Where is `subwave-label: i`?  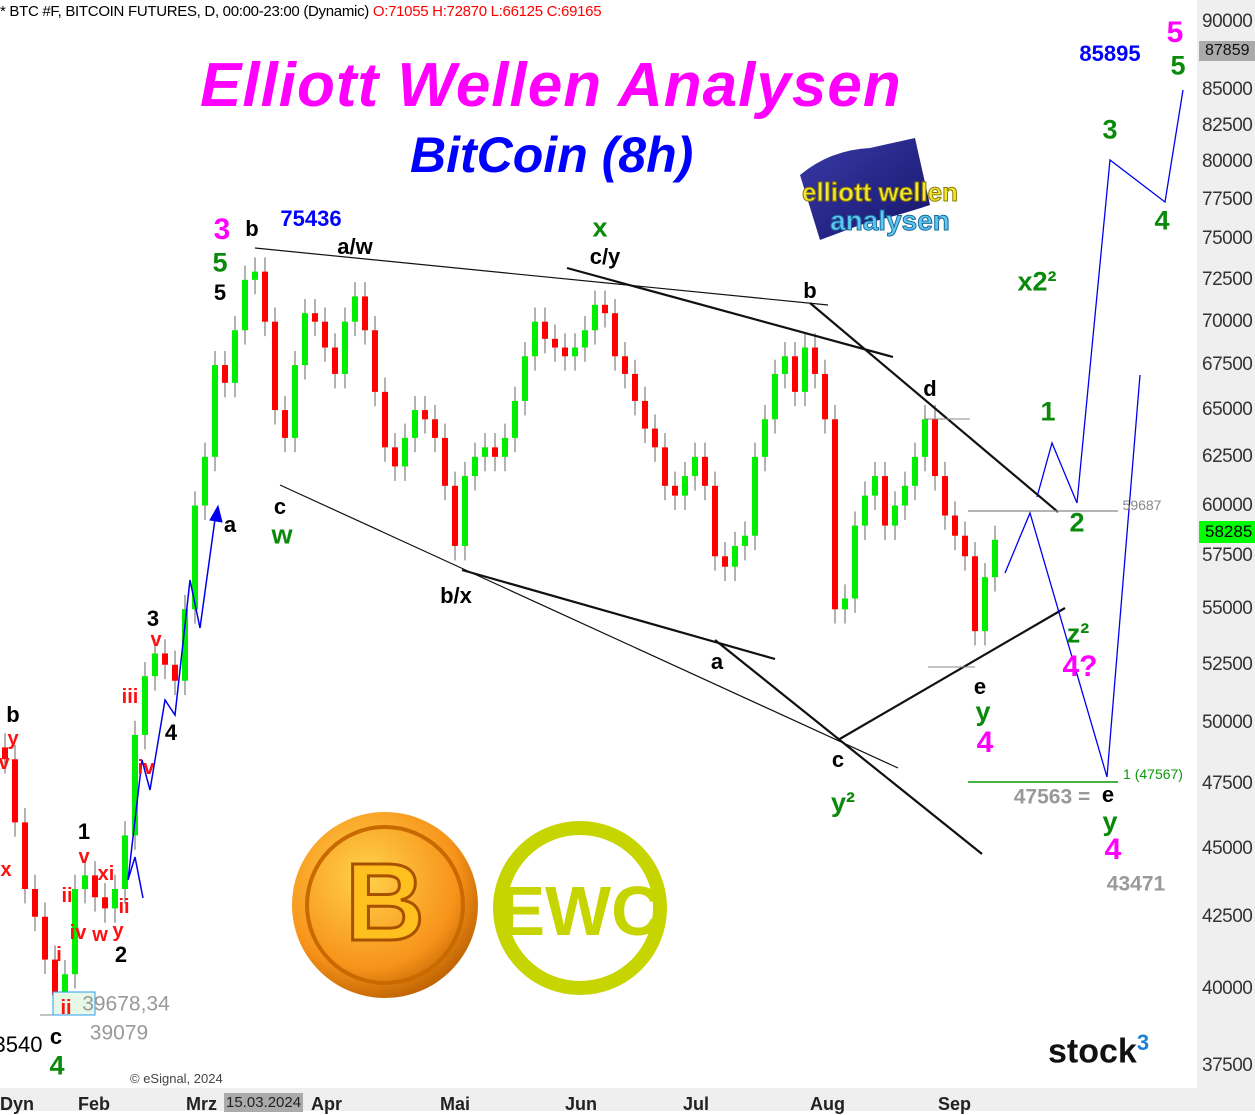 subwave-label: i is located at coordinates (59, 955).